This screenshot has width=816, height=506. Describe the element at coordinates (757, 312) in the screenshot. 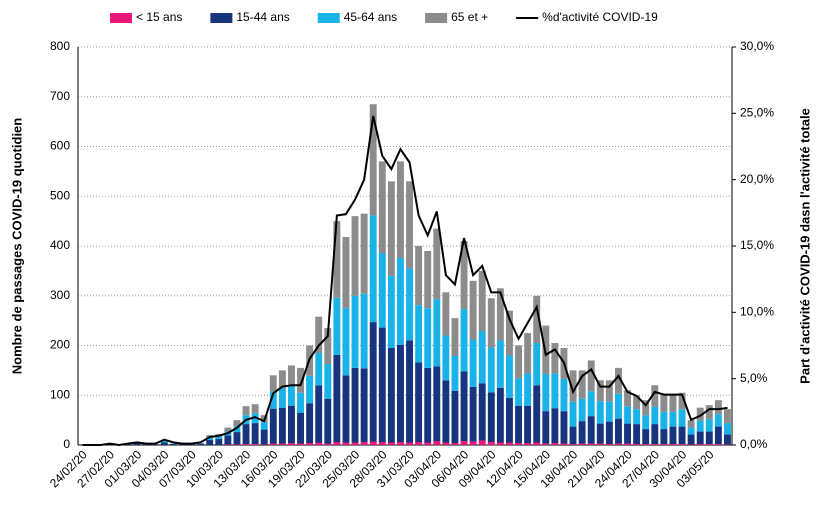

I see `y2-tick-label: 10,0%` at that location.